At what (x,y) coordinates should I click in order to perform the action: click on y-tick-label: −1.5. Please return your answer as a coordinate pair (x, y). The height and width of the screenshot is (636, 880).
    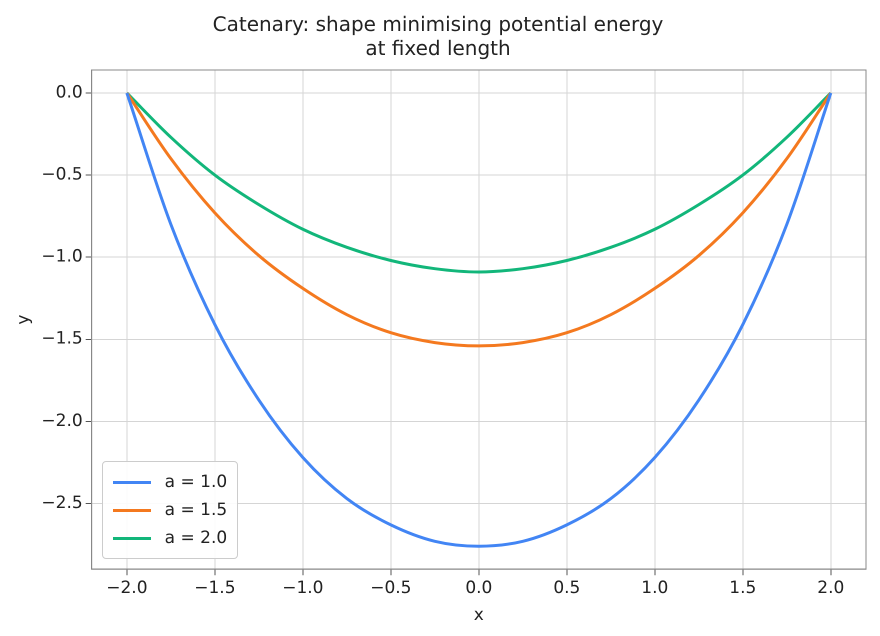
    Looking at the image, I should click on (62, 338).